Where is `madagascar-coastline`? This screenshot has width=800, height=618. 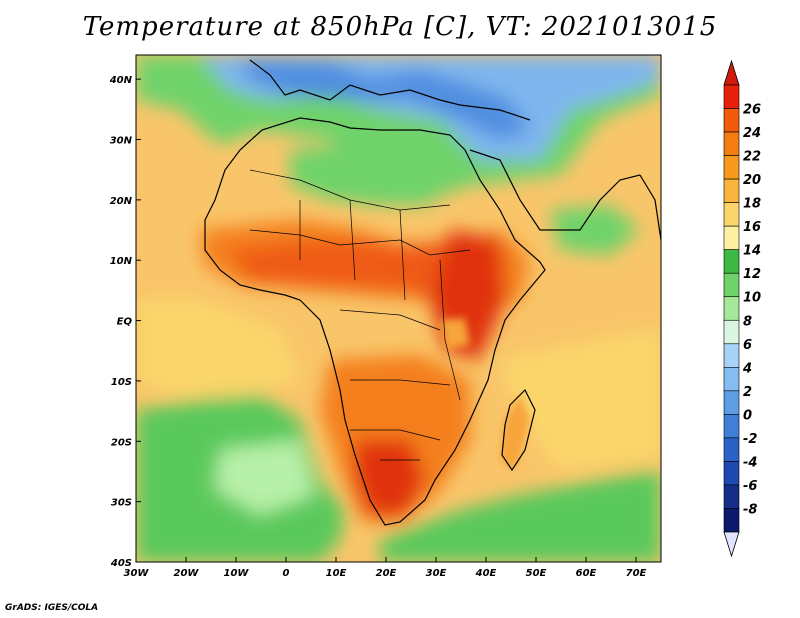 madagascar-coastline is located at coordinates (518, 430).